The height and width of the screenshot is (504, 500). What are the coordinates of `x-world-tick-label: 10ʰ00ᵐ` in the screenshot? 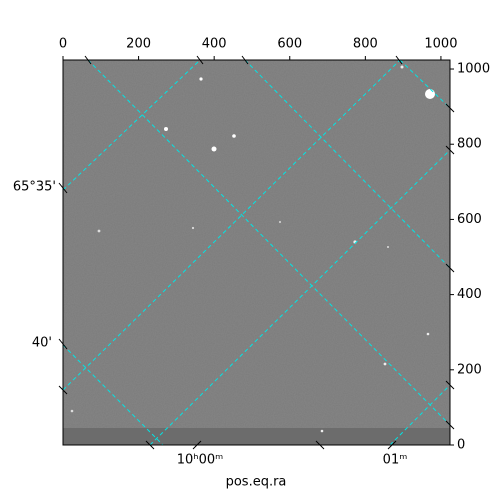 It's located at (200, 460).